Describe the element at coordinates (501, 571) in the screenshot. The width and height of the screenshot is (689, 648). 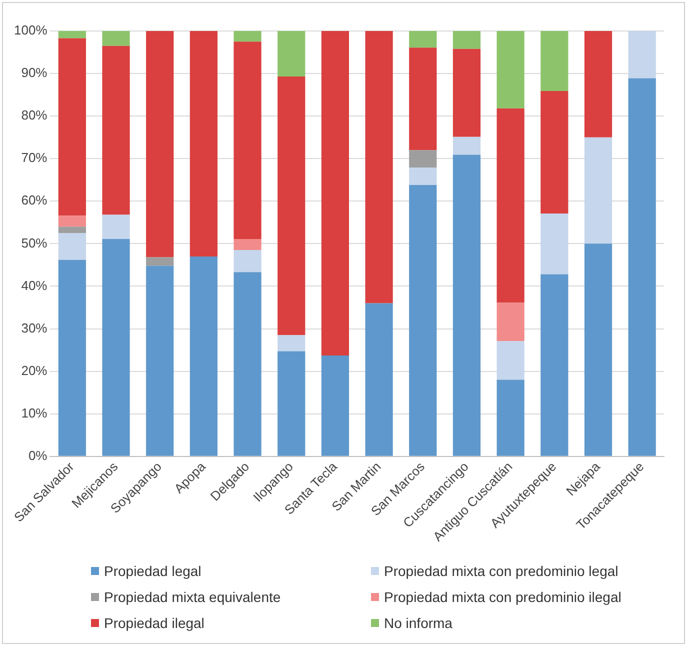
I see `legend-label: Propiedad mixta con predominio legal` at that location.